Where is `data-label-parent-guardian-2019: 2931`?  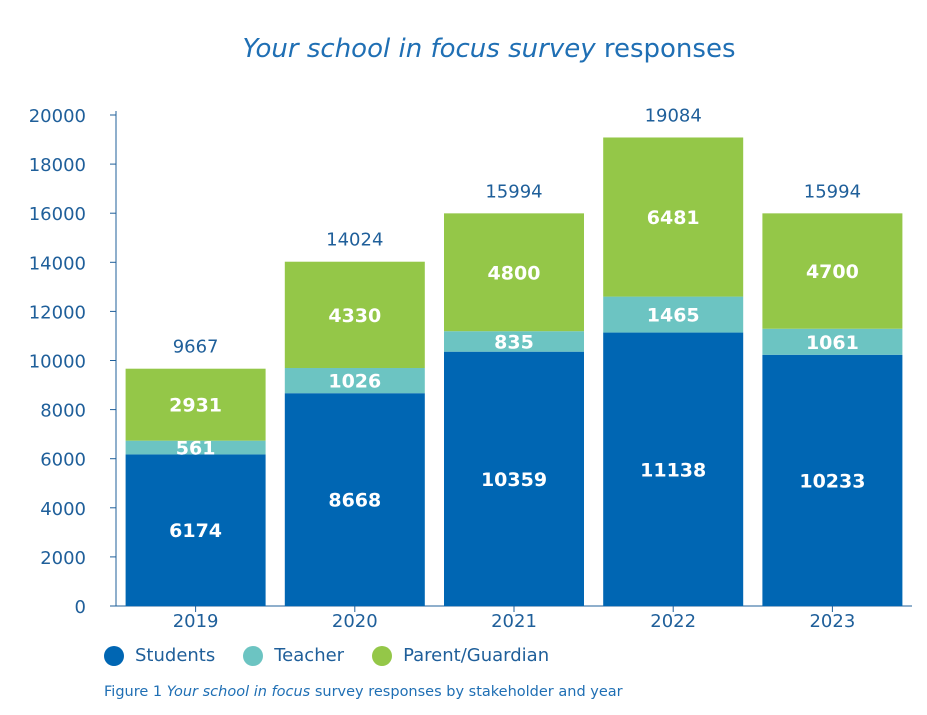 data-label-parent-guardian-2019: 2931 is located at coordinates (195, 406).